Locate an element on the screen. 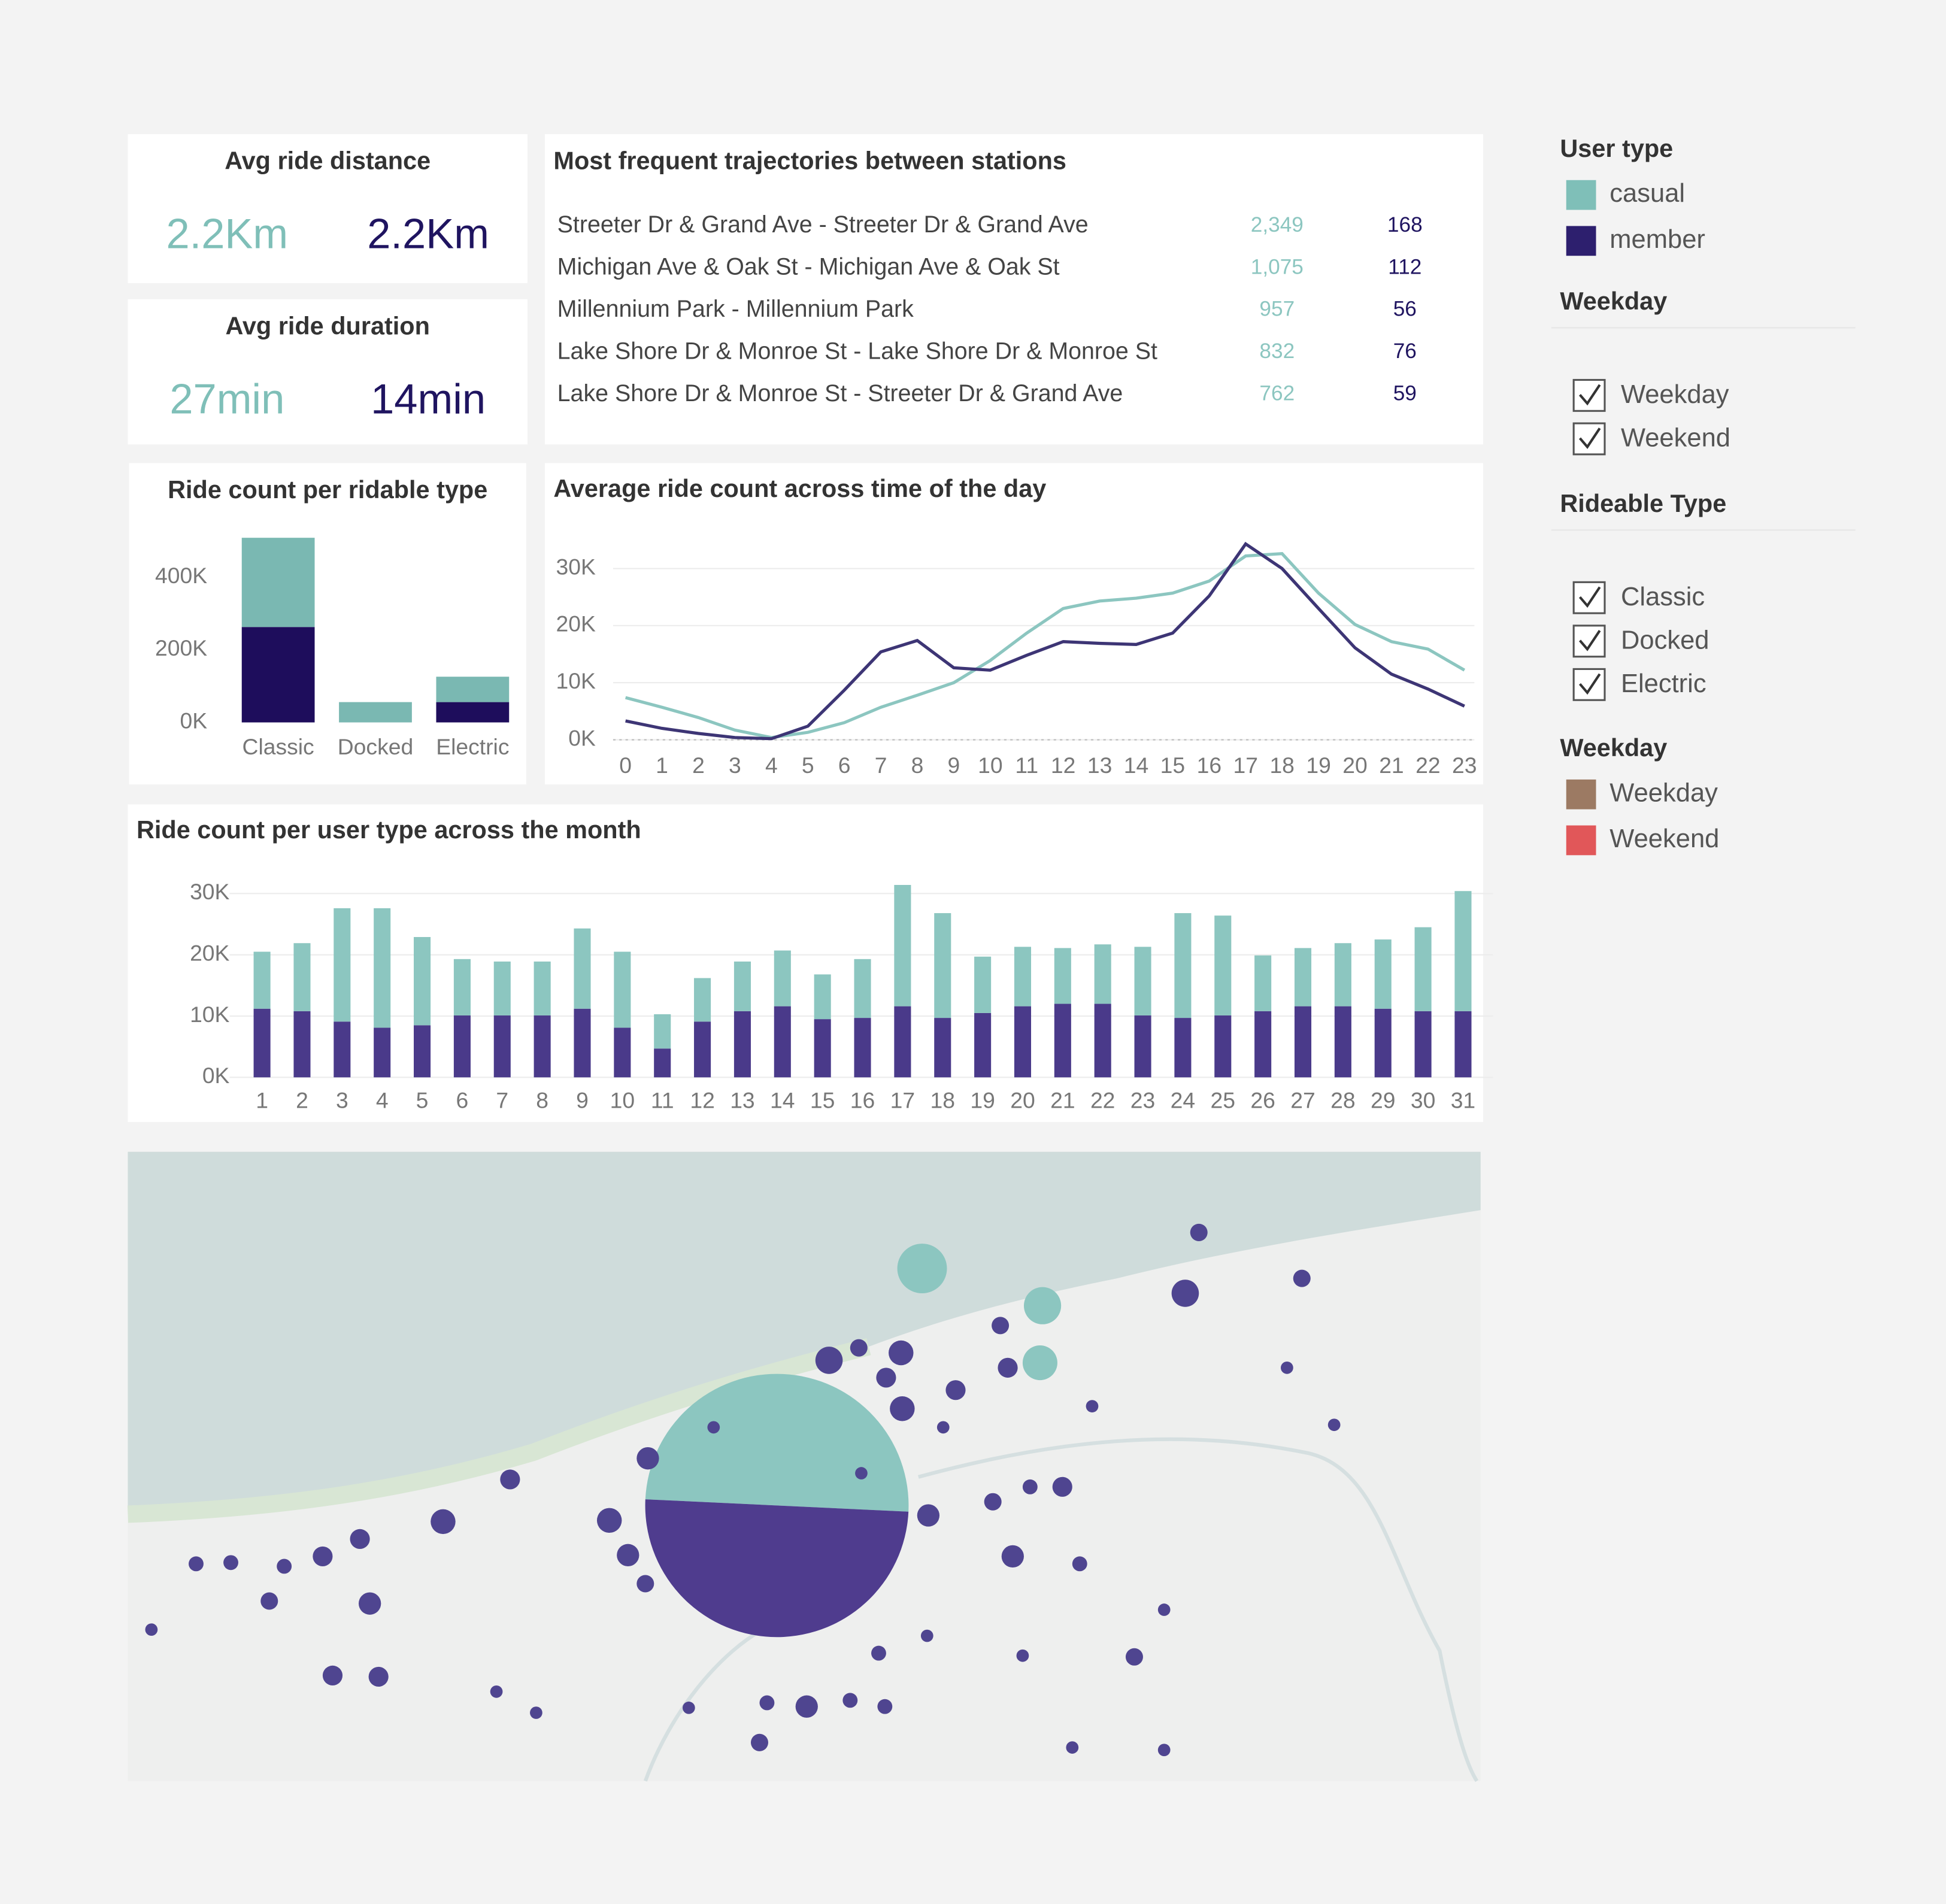 Image resolution: width=1946 pixels, height=1904 pixels. x-tick-label: 6 is located at coordinates (844, 765).